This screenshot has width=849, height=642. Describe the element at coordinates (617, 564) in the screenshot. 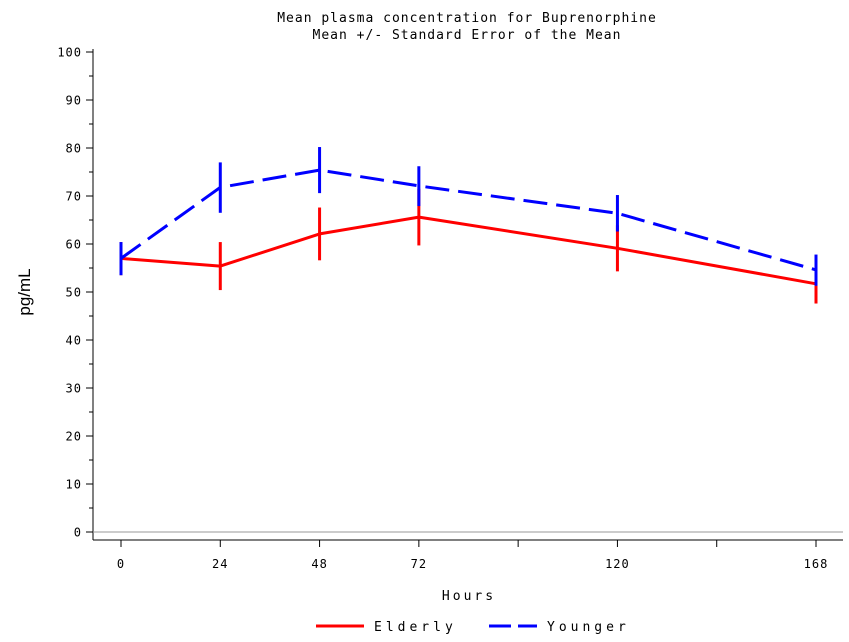

I see `x-tick-label: 120` at that location.